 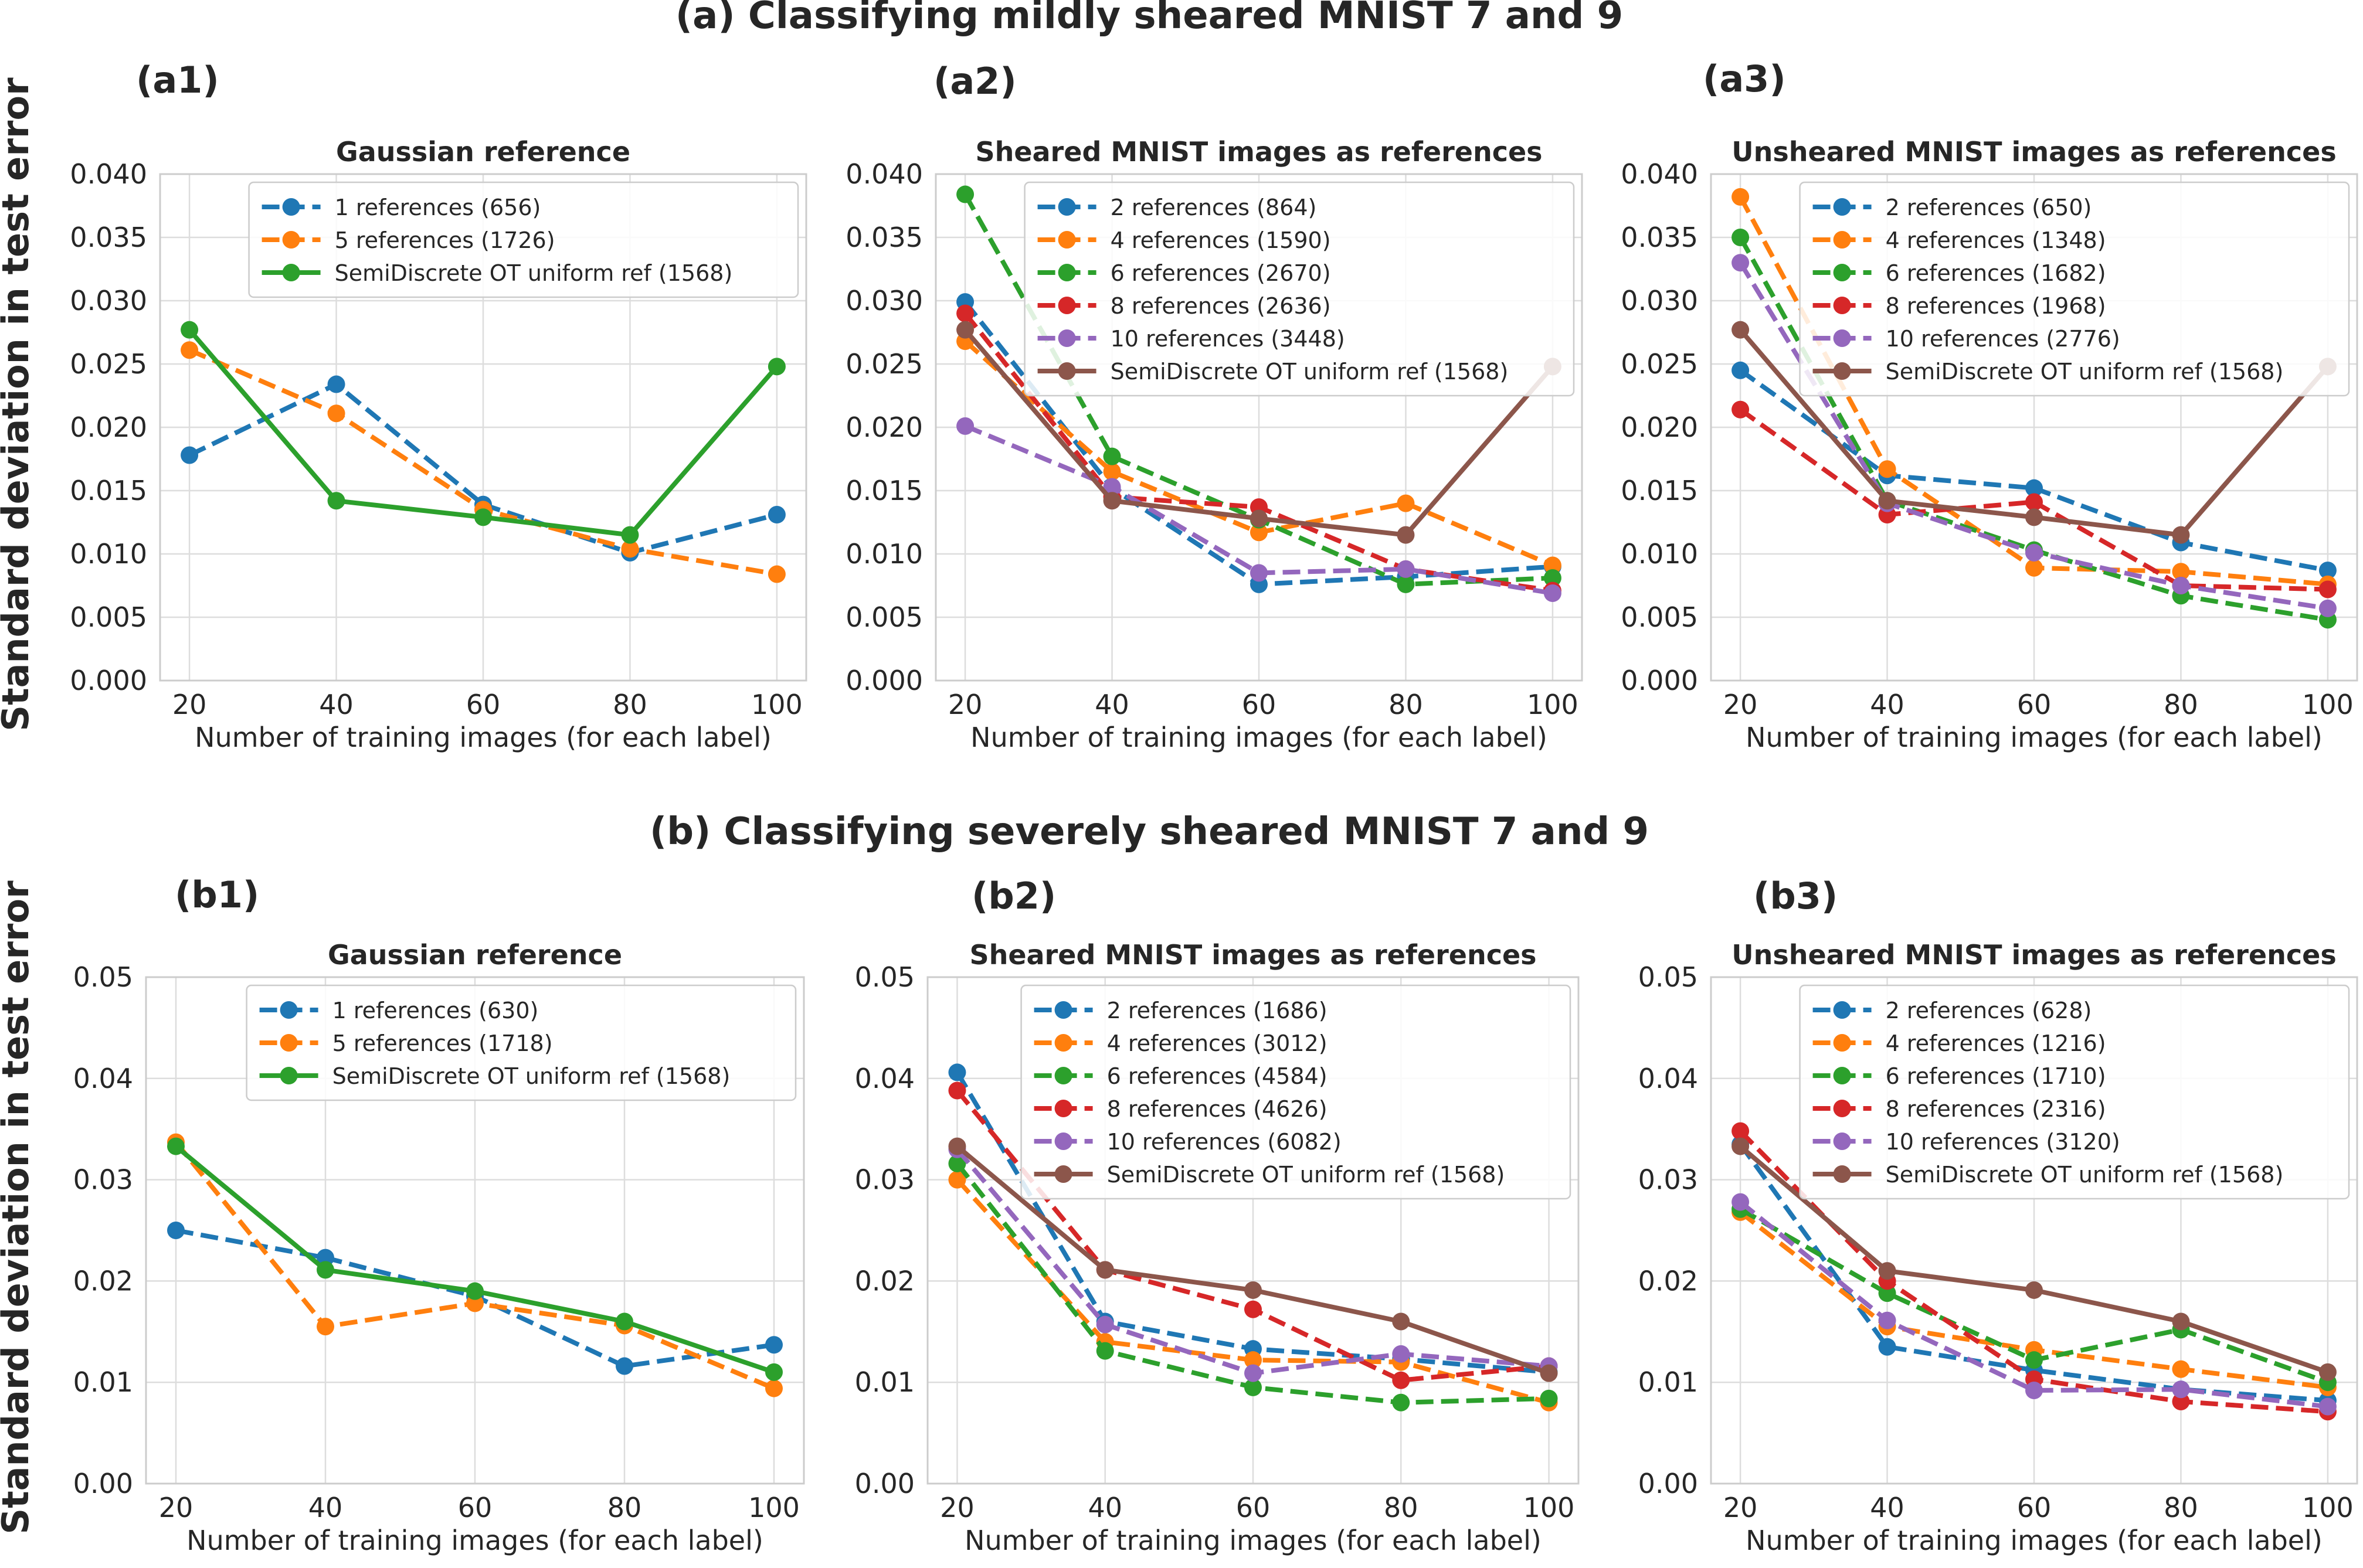 I want to click on y-tick-label: 0.00, so click(x=1668, y=1484).